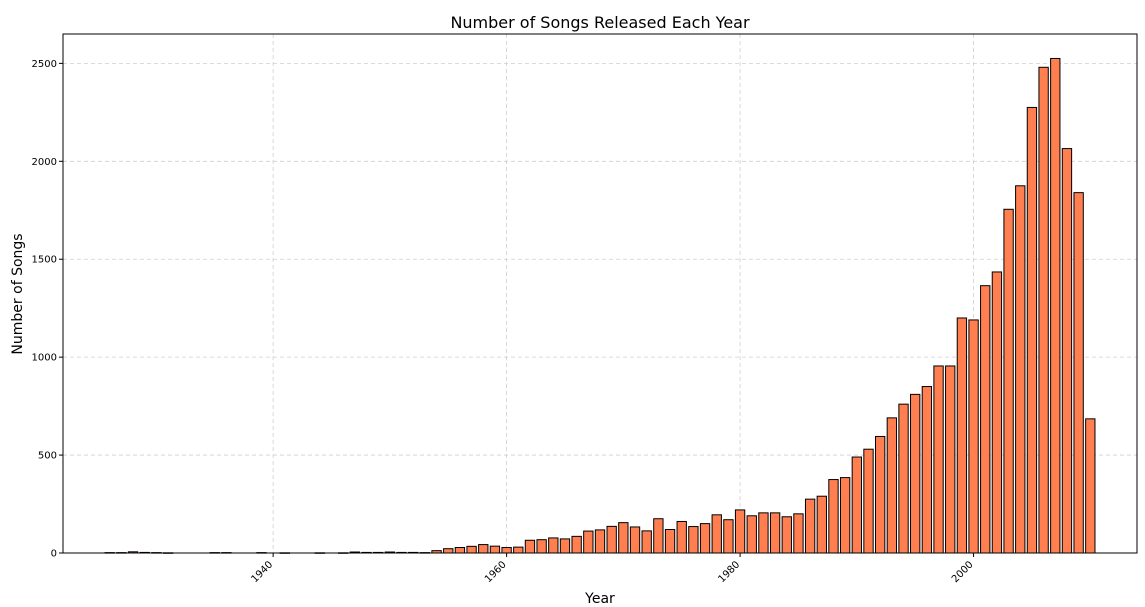 Image resolution: width=1145 pixels, height=607 pixels. Describe the element at coordinates (868, 501) in the screenshot. I see `bar-1991` at that location.